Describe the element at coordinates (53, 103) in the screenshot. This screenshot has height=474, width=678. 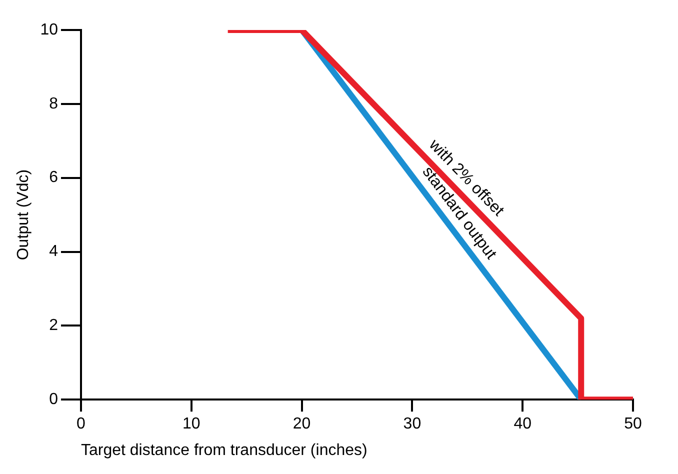
I see `y-tick-label: 8` at that location.